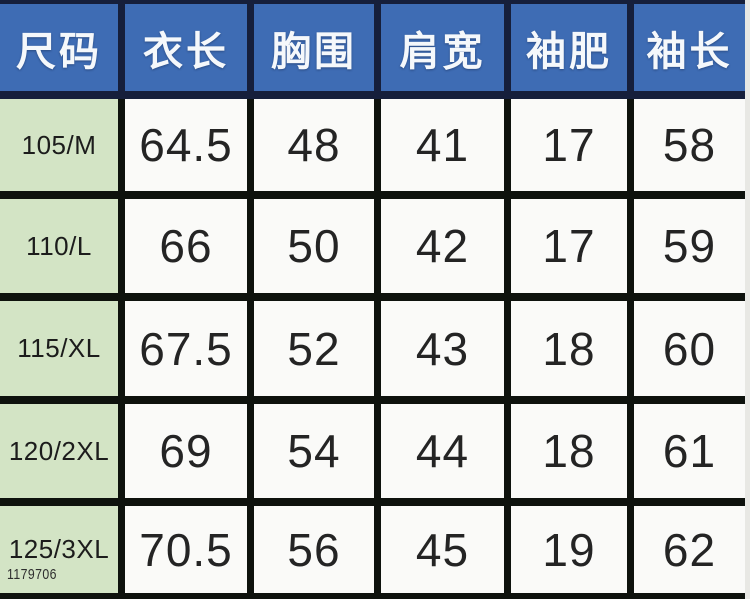  Describe the element at coordinates (689, 549) in the screenshot. I see `value-cell: 62` at that location.